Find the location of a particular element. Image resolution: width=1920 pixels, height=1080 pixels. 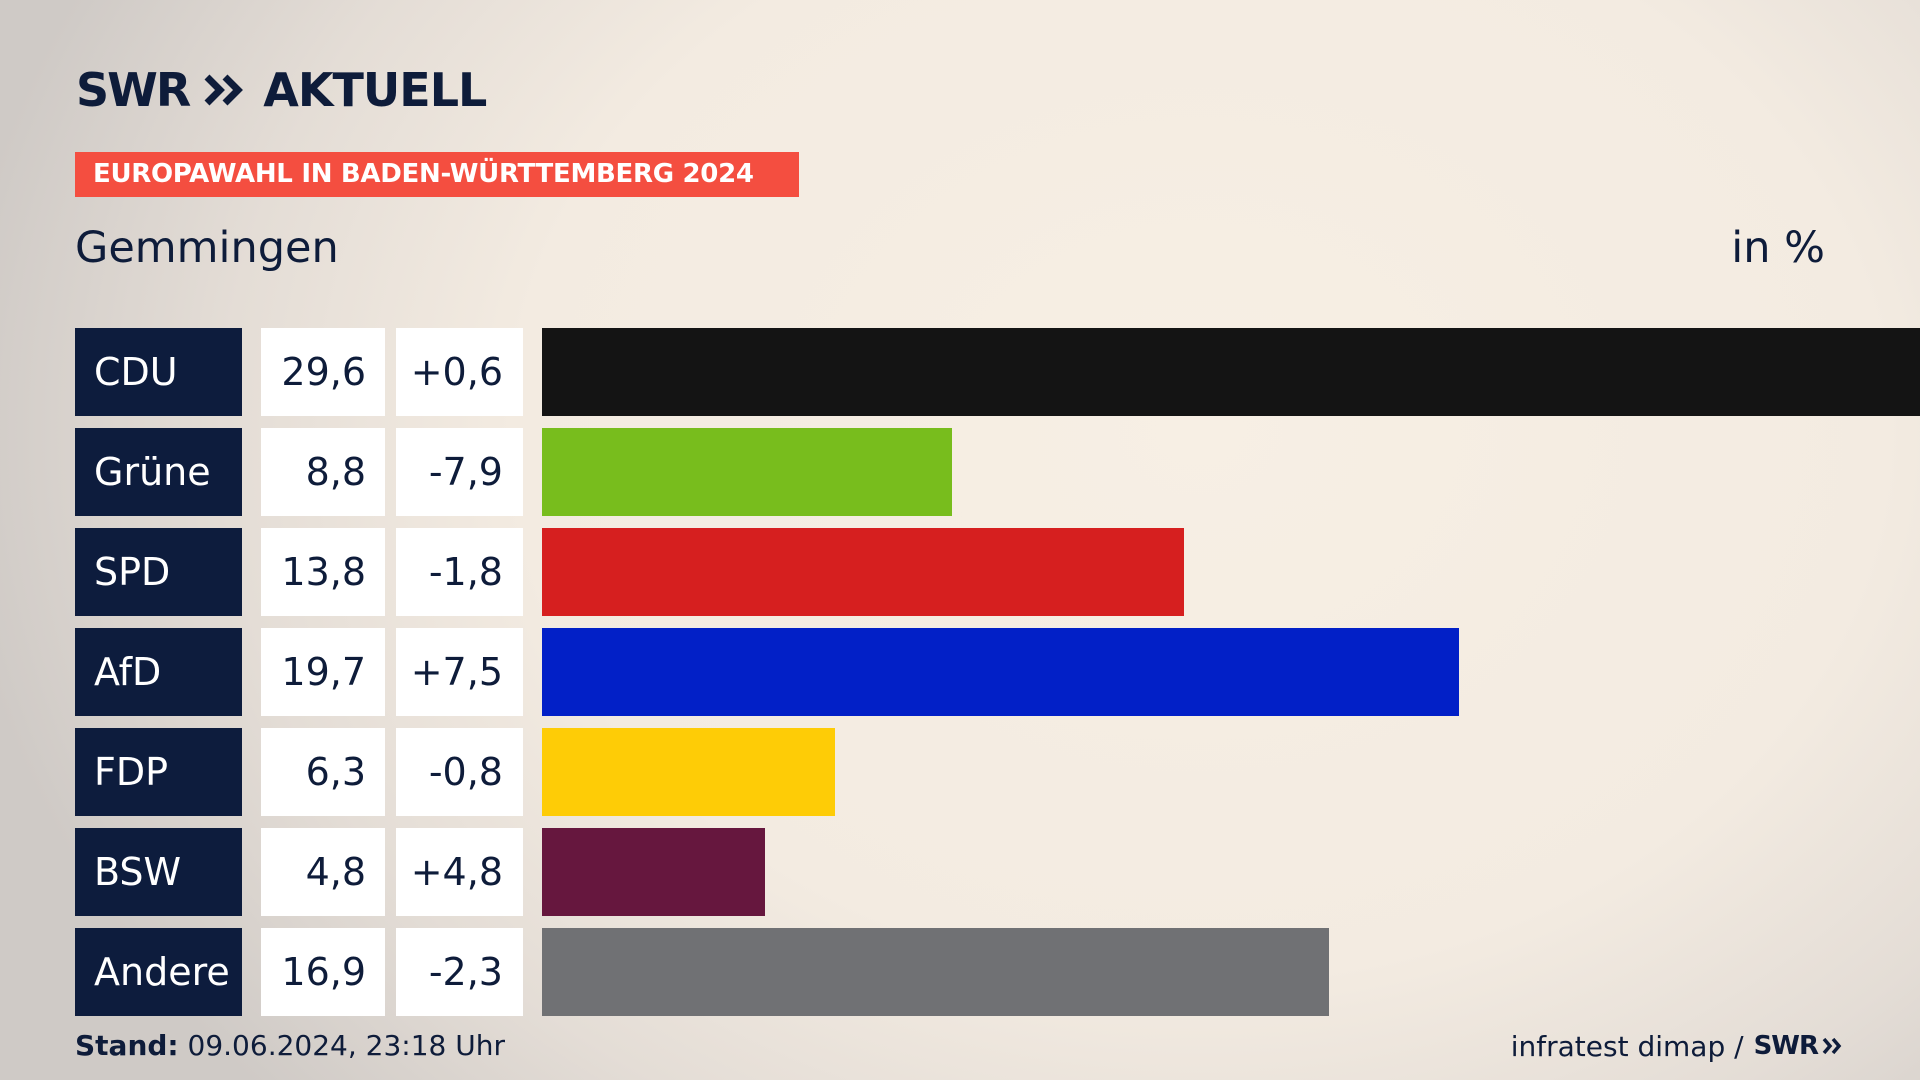

unit-label: in % is located at coordinates (1778, 248).